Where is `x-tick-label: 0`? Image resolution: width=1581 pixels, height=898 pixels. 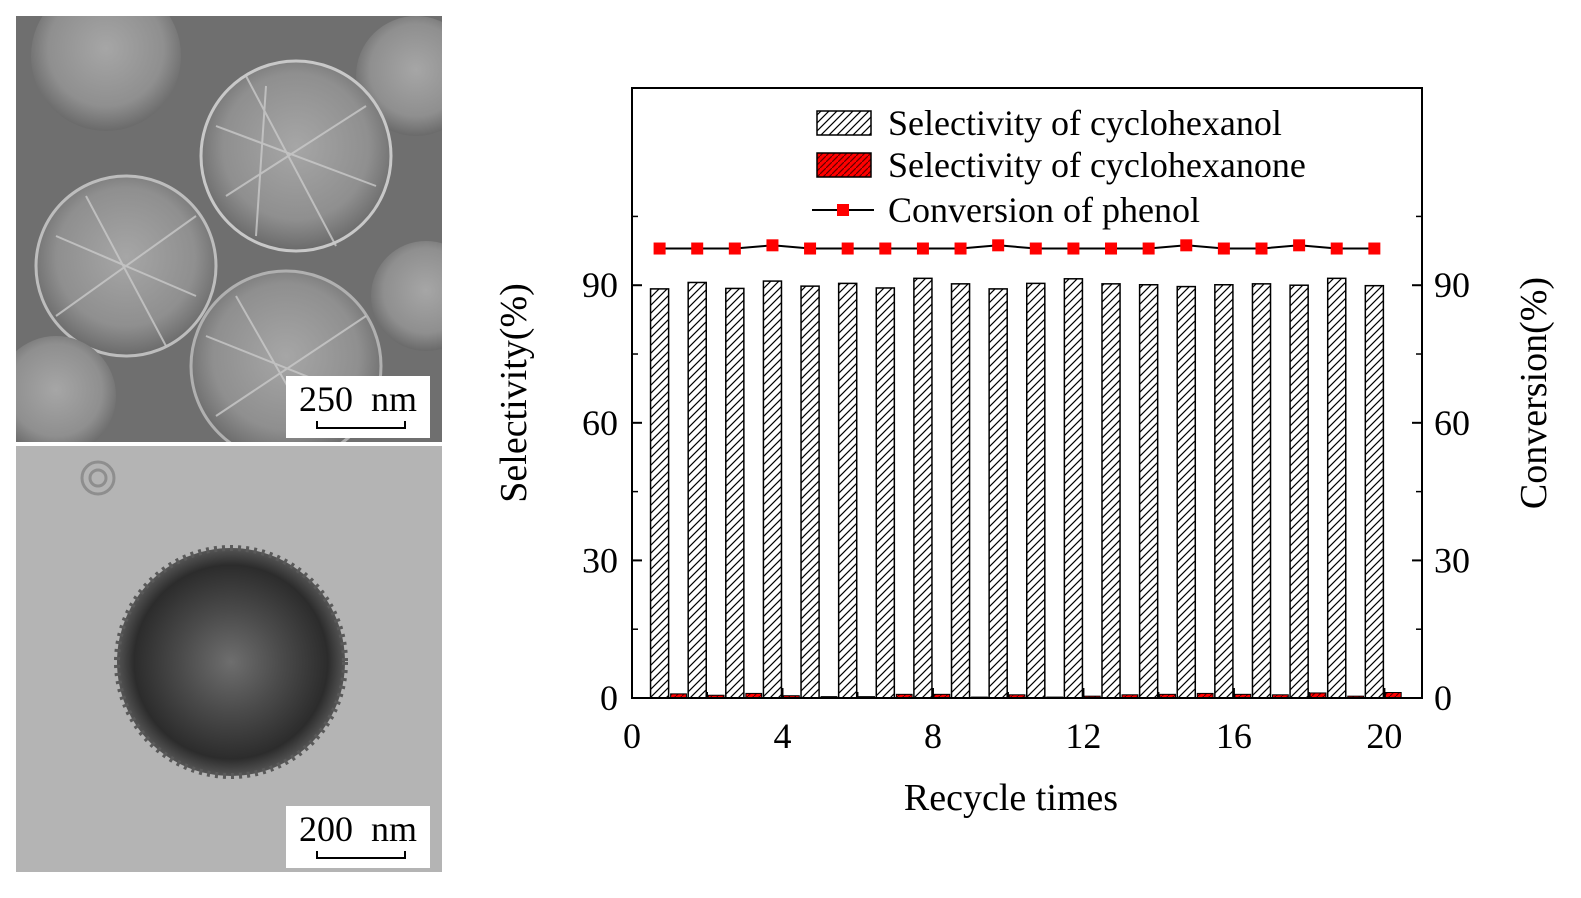
x-tick-label: 0 is located at coordinates (632, 736).